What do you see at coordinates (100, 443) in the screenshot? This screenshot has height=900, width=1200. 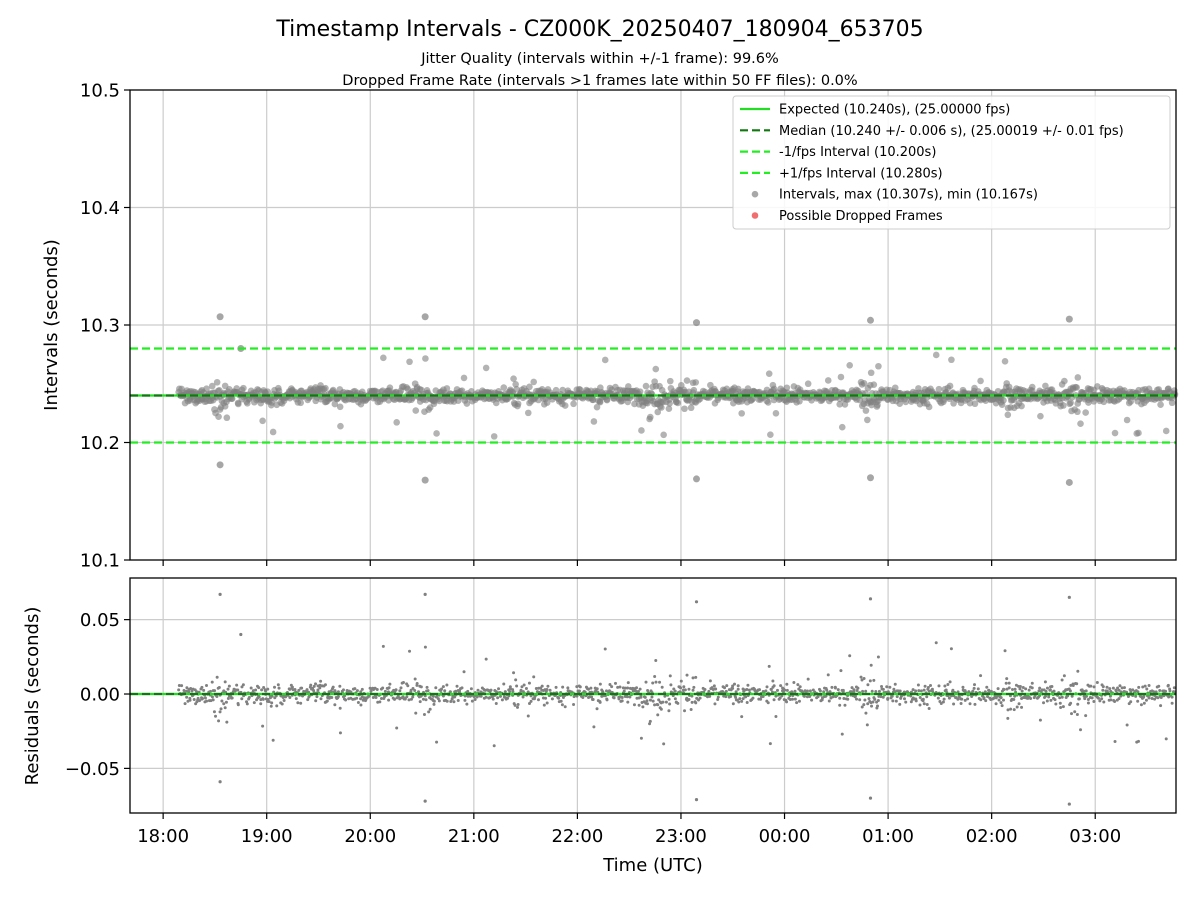 I see `y-tick-label: 10.2` at bounding box center [100, 443].